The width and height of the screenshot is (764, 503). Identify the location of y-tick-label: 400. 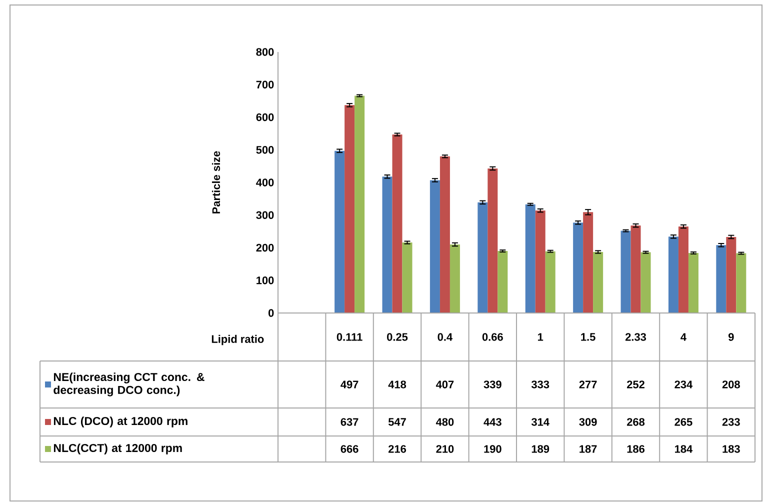
(265, 182).